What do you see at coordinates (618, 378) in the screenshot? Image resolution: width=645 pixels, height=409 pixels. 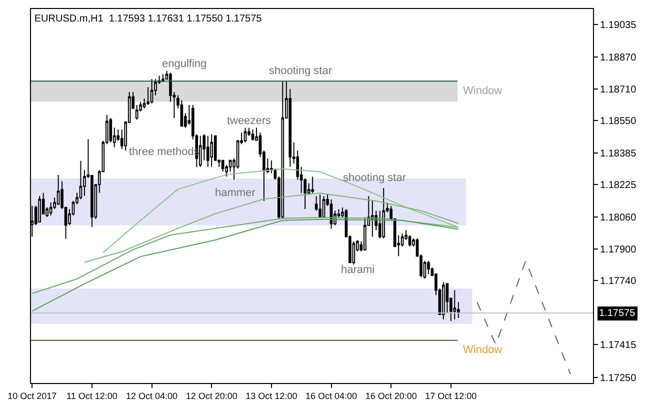 I see `y-tick-label: 1.17250` at bounding box center [618, 378].